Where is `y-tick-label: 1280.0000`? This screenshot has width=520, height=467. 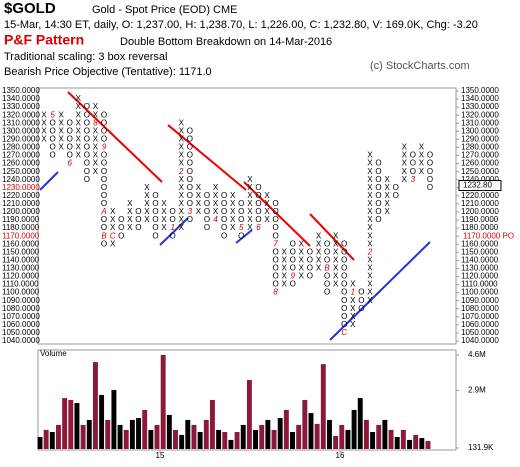
y-tick-label: 1280.0000 is located at coordinates (21, 147).